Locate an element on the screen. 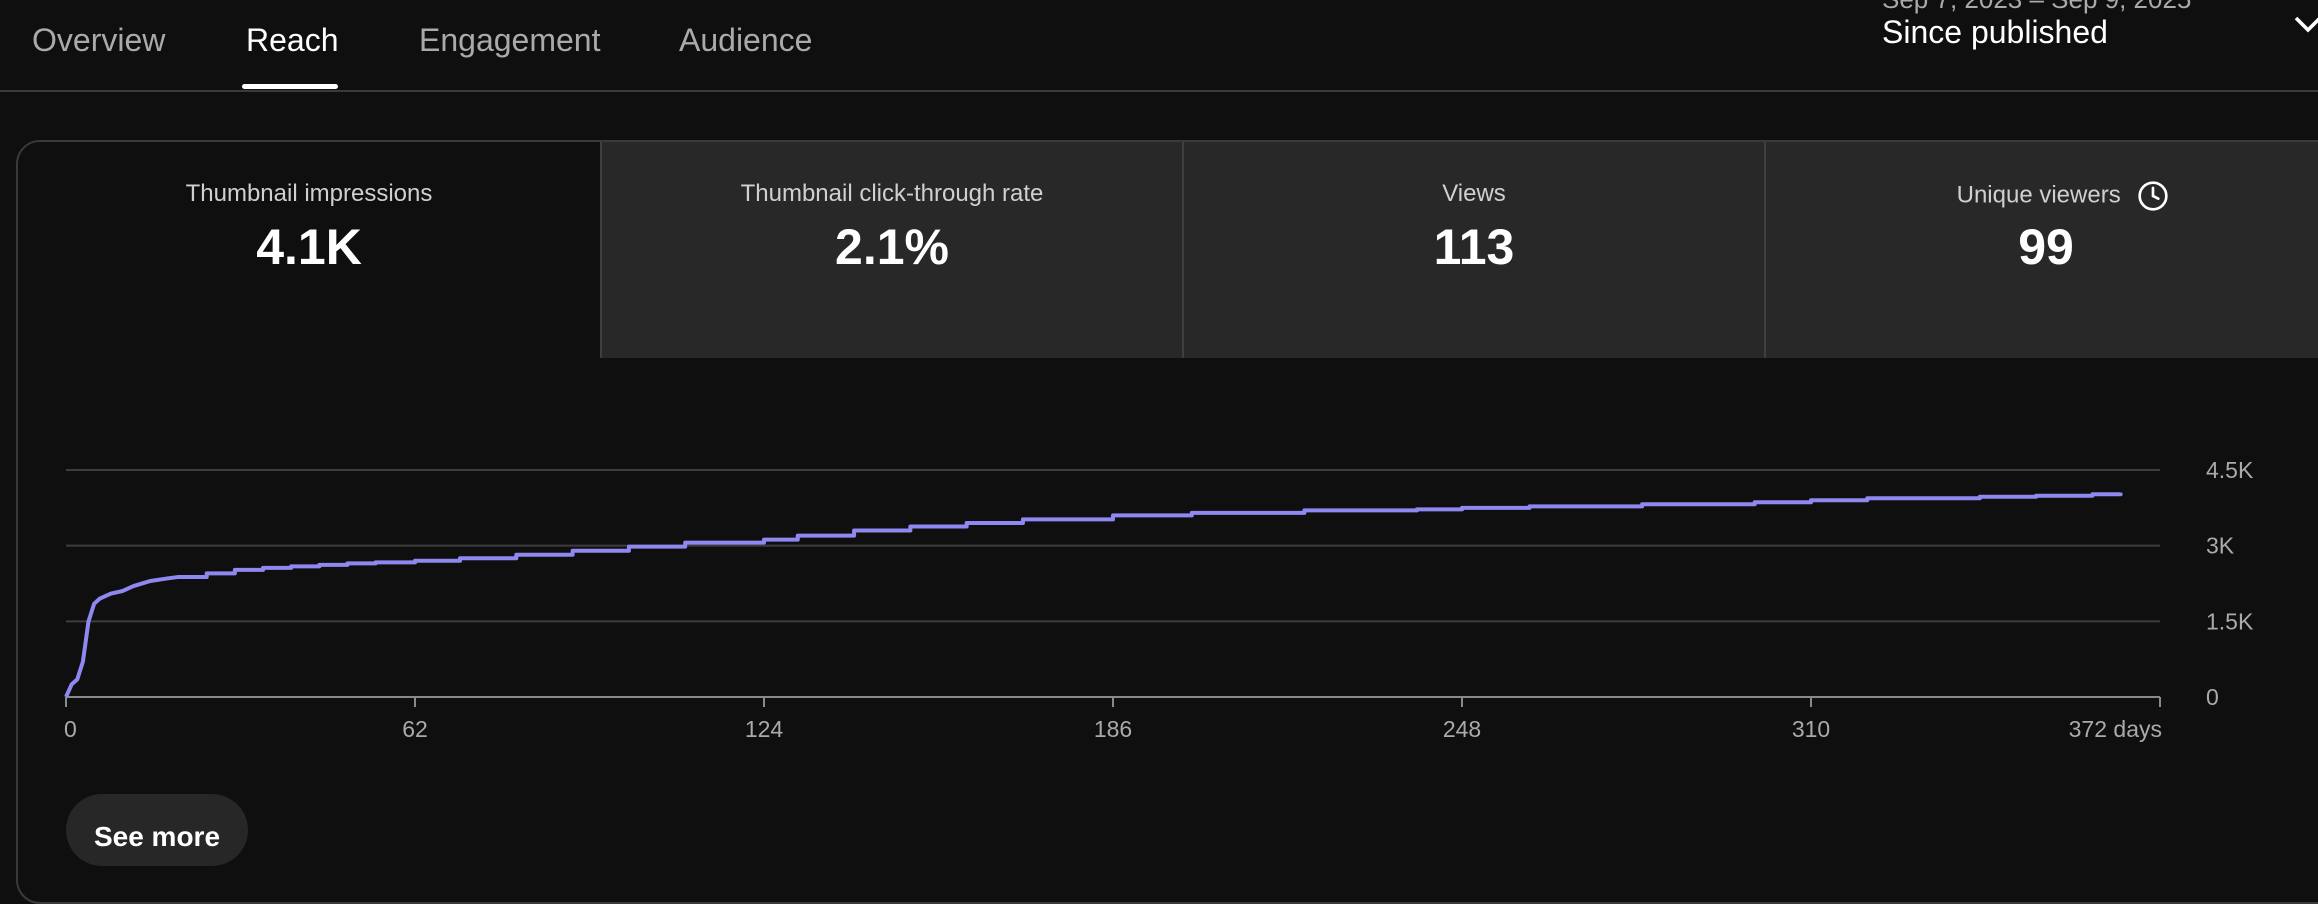  tab-overview: Overview is located at coordinates (99, 40).